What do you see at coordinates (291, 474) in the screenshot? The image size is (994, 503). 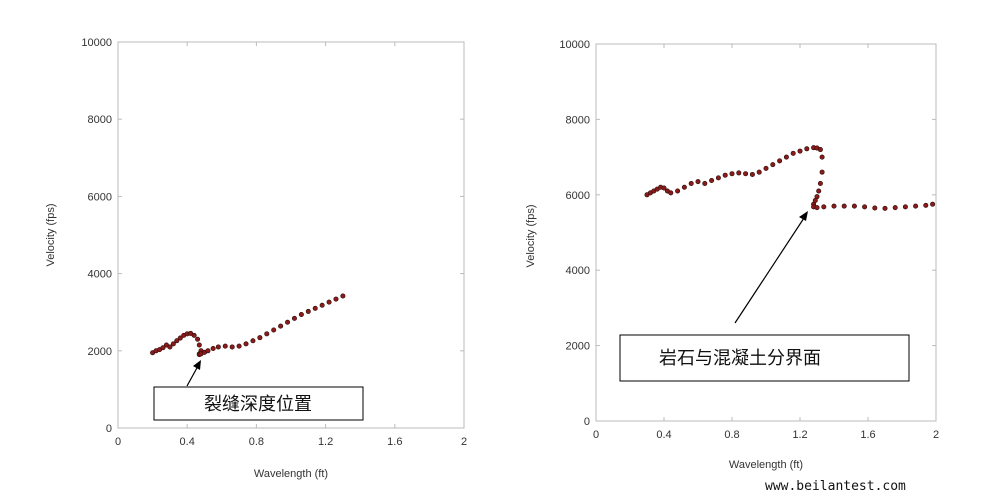 I see `x-axis-label-left: Wavelength (ft)` at bounding box center [291, 474].